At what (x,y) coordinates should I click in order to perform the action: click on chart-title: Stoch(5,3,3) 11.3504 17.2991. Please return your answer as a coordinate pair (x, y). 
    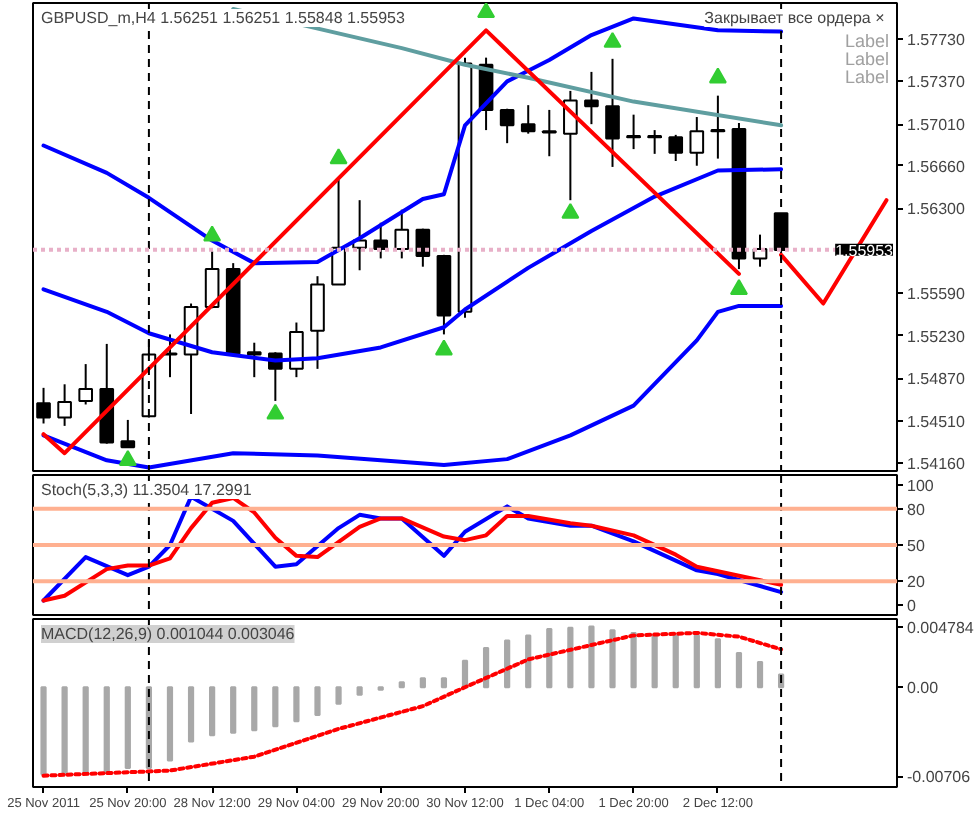
    Looking at the image, I should click on (147, 490).